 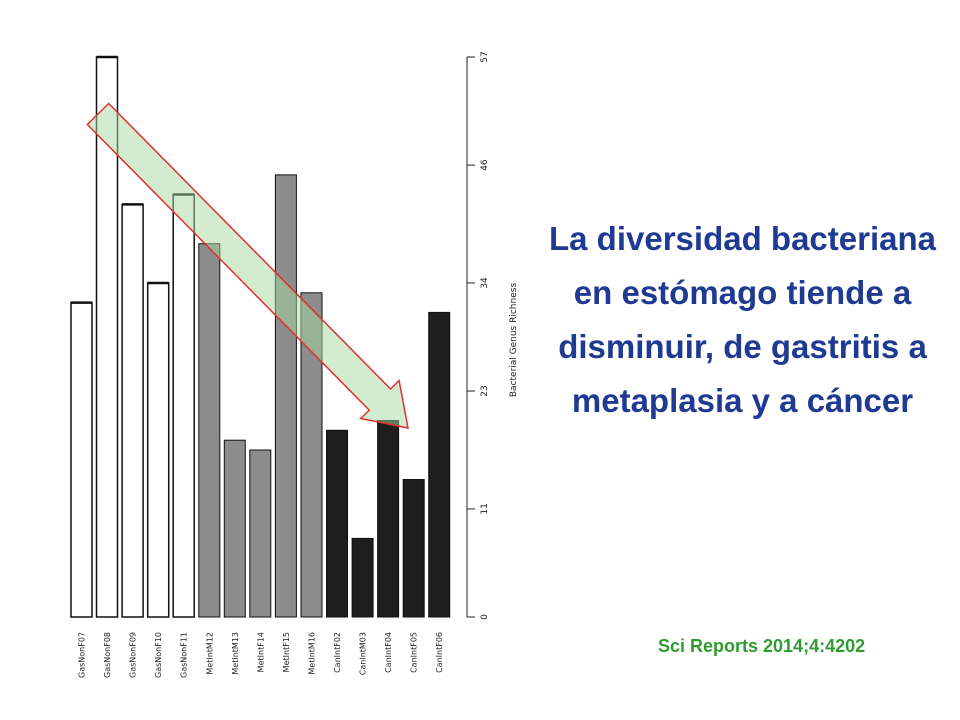 I want to click on bar-GasNonF11, so click(x=183, y=405).